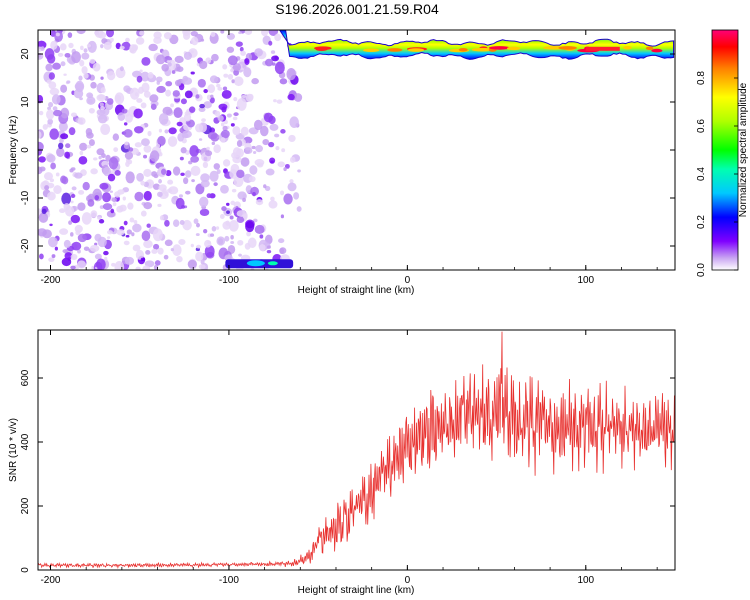 The image size is (750, 600). What do you see at coordinates (725, 150) in the screenshot?
I see `colorbar-scale` at bounding box center [725, 150].